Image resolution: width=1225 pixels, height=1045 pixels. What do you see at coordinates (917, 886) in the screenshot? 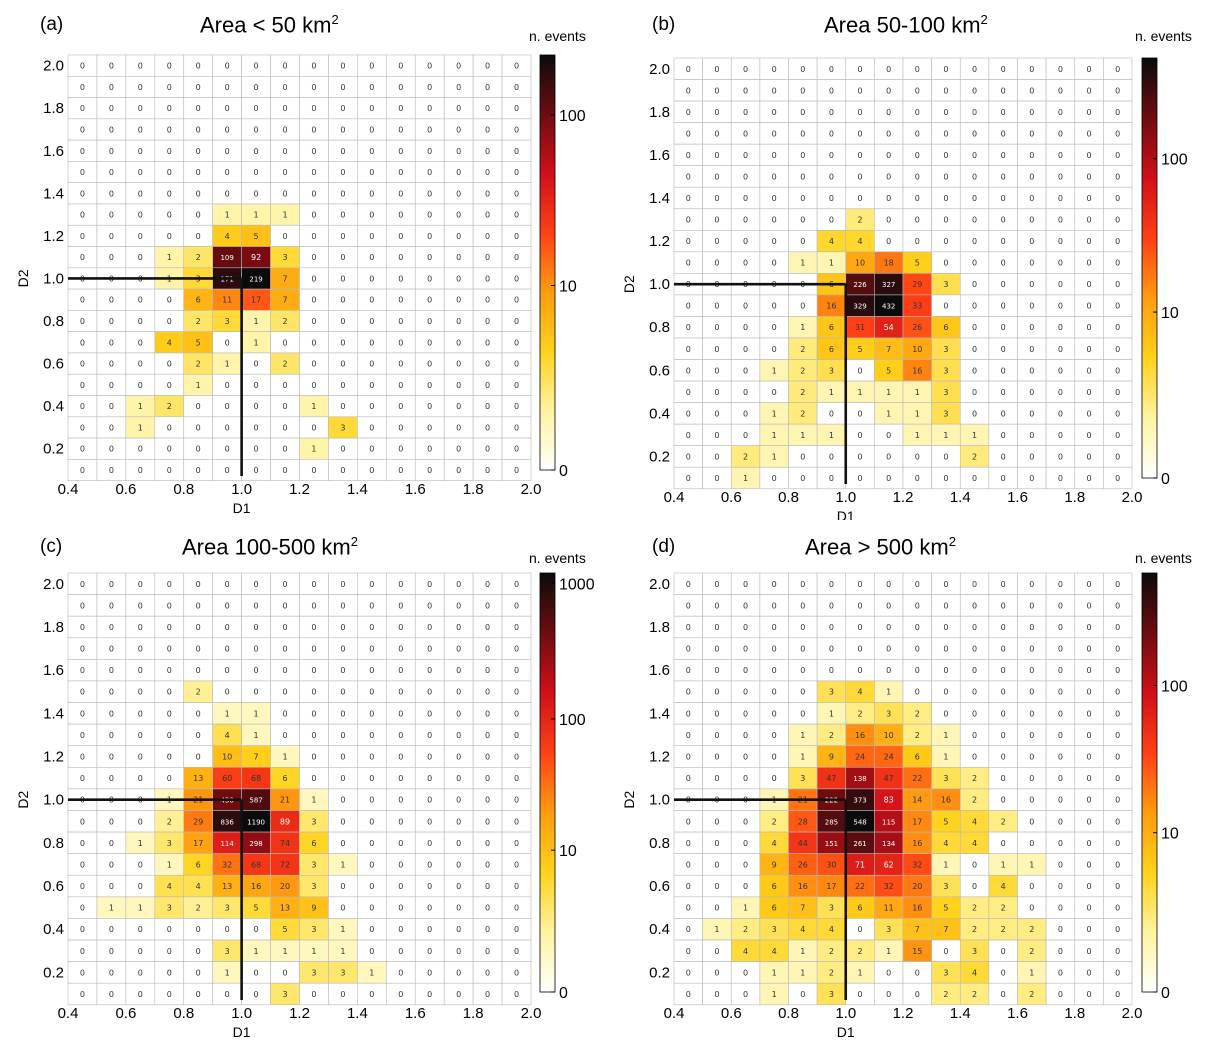
I see `cell-count-label: 20` at bounding box center [917, 886].